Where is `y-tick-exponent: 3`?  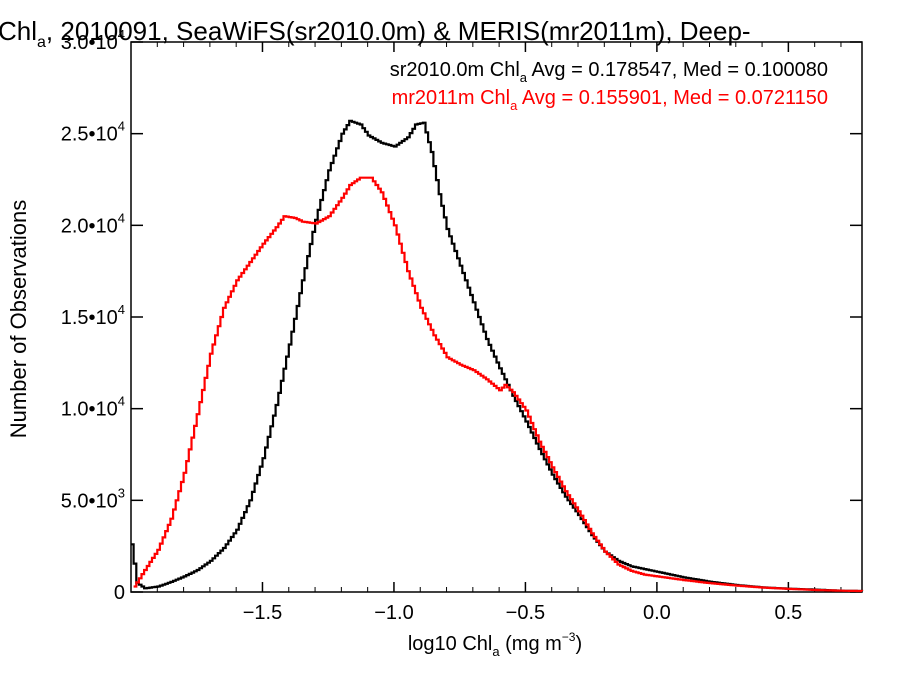
y-tick-exponent: 3 is located at coordinates (121, 492).